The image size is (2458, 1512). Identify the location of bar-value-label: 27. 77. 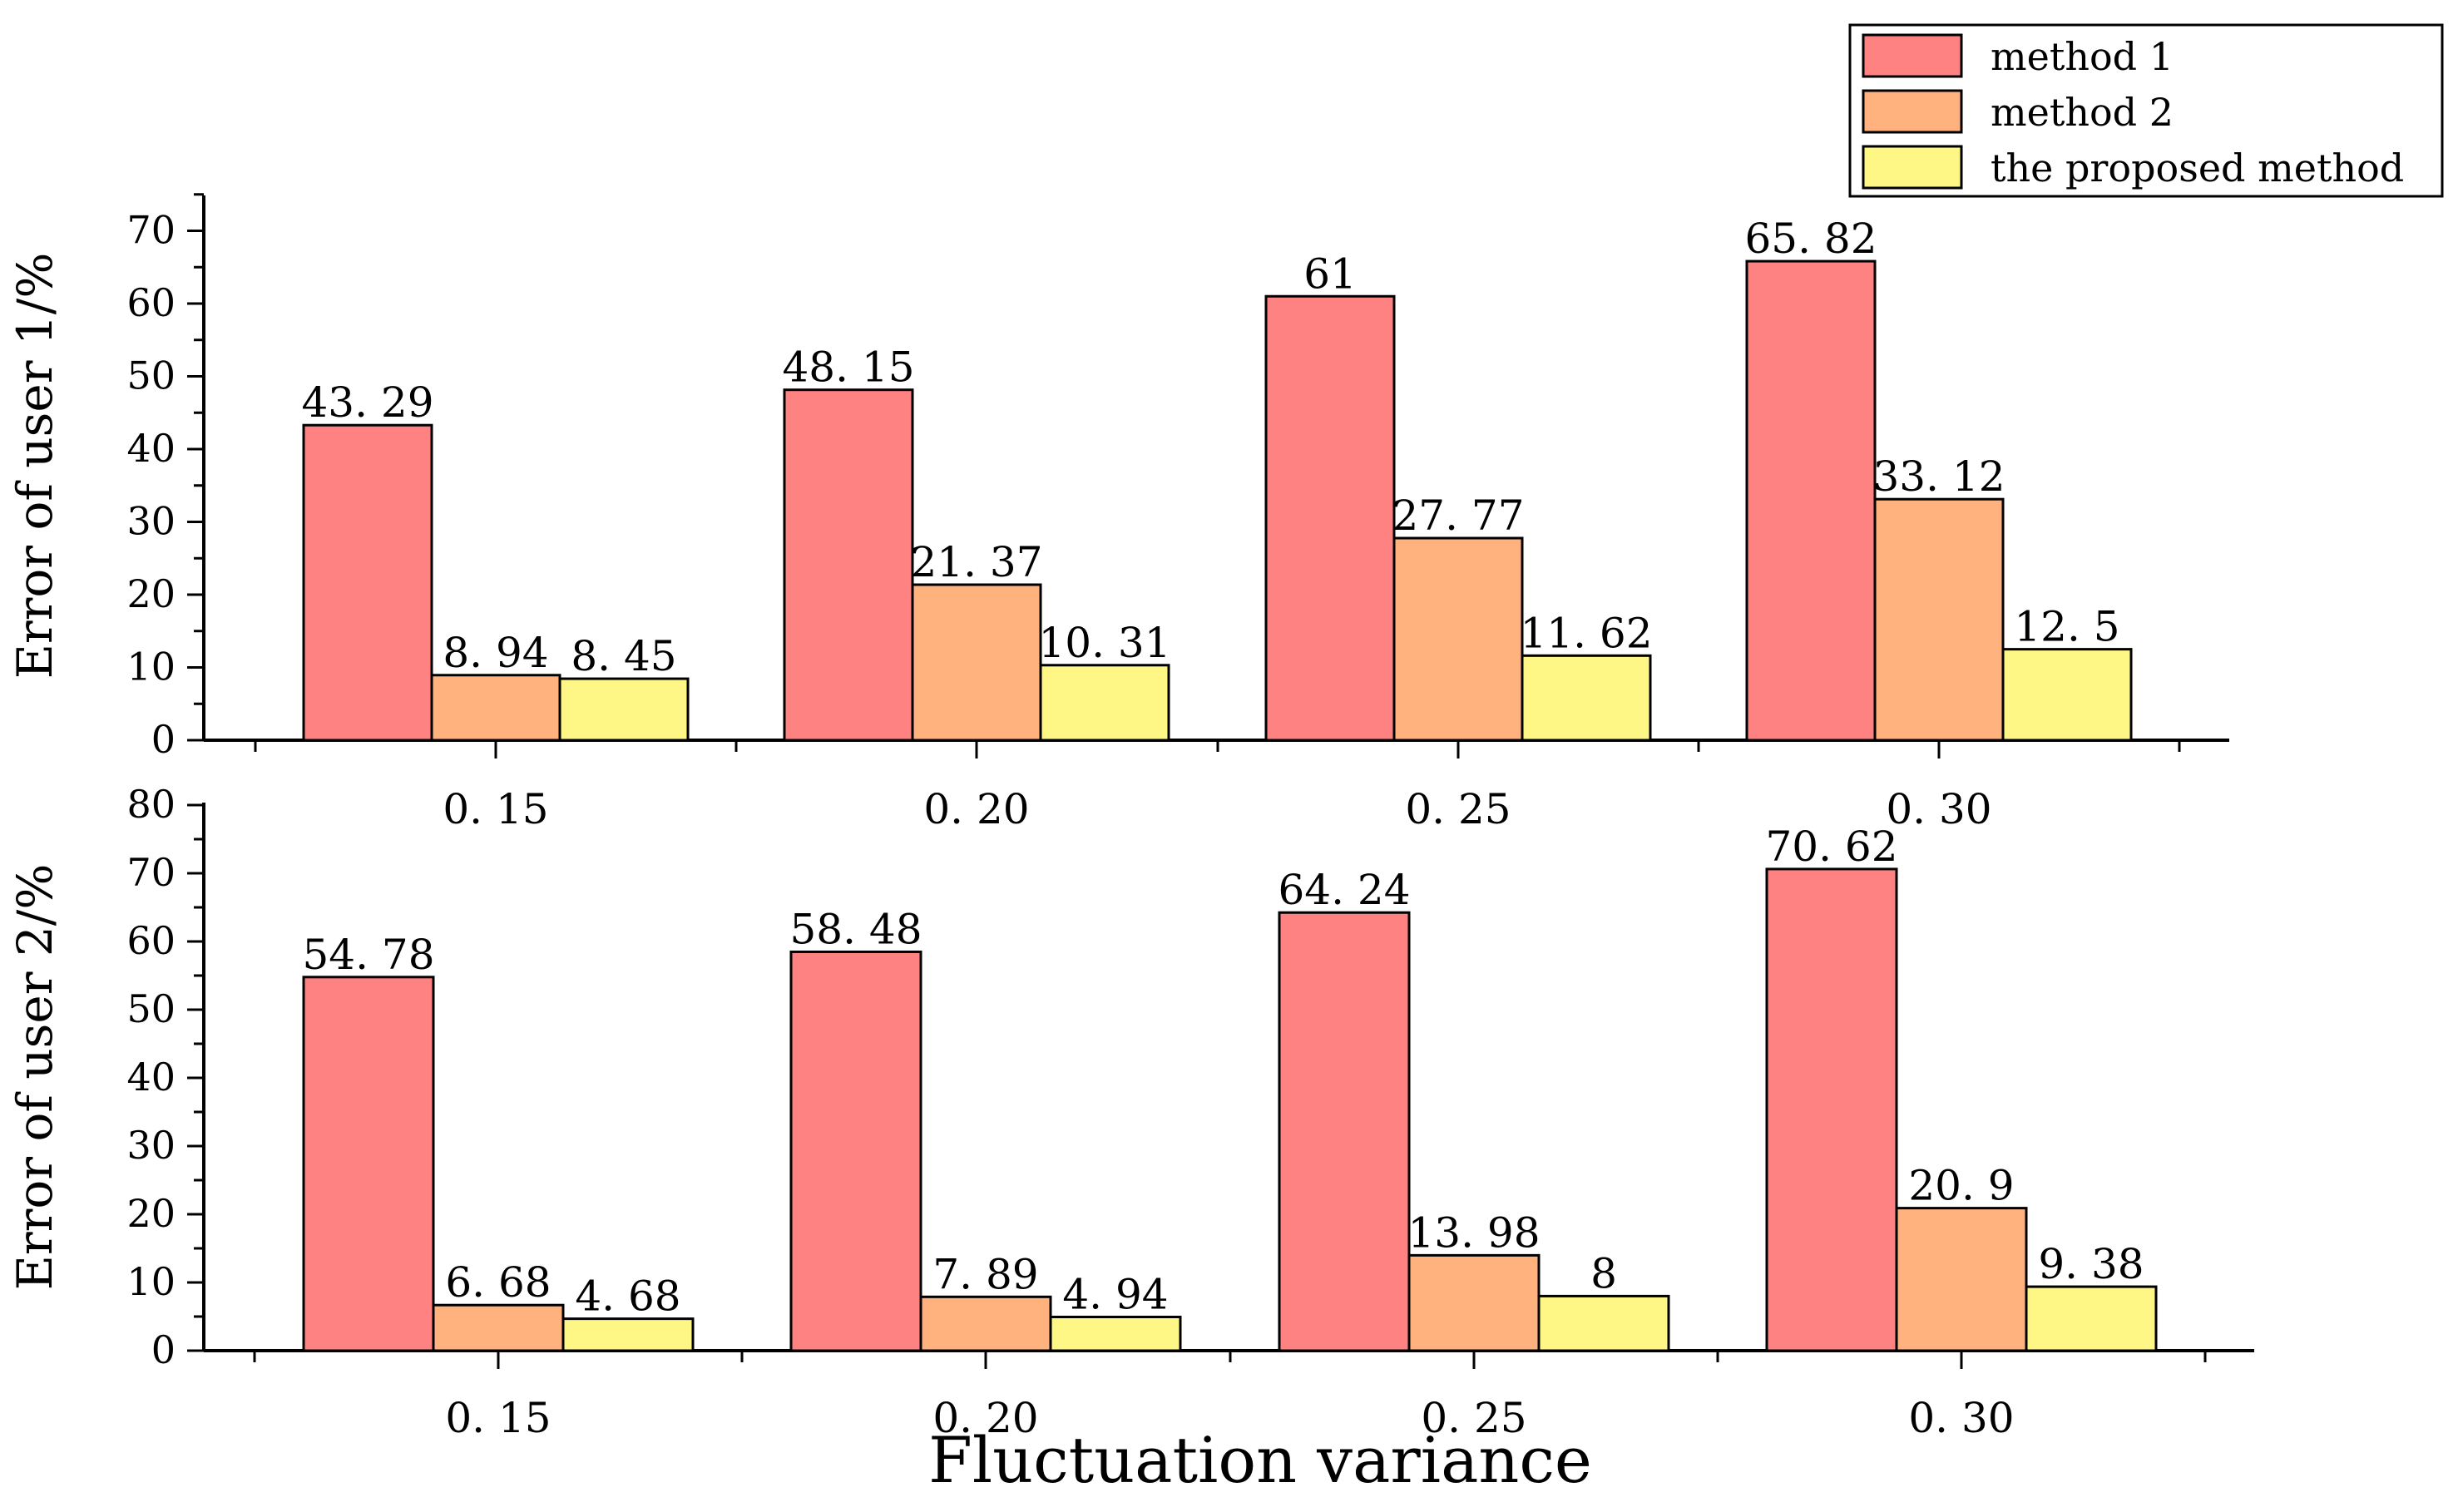
(1458, 516).